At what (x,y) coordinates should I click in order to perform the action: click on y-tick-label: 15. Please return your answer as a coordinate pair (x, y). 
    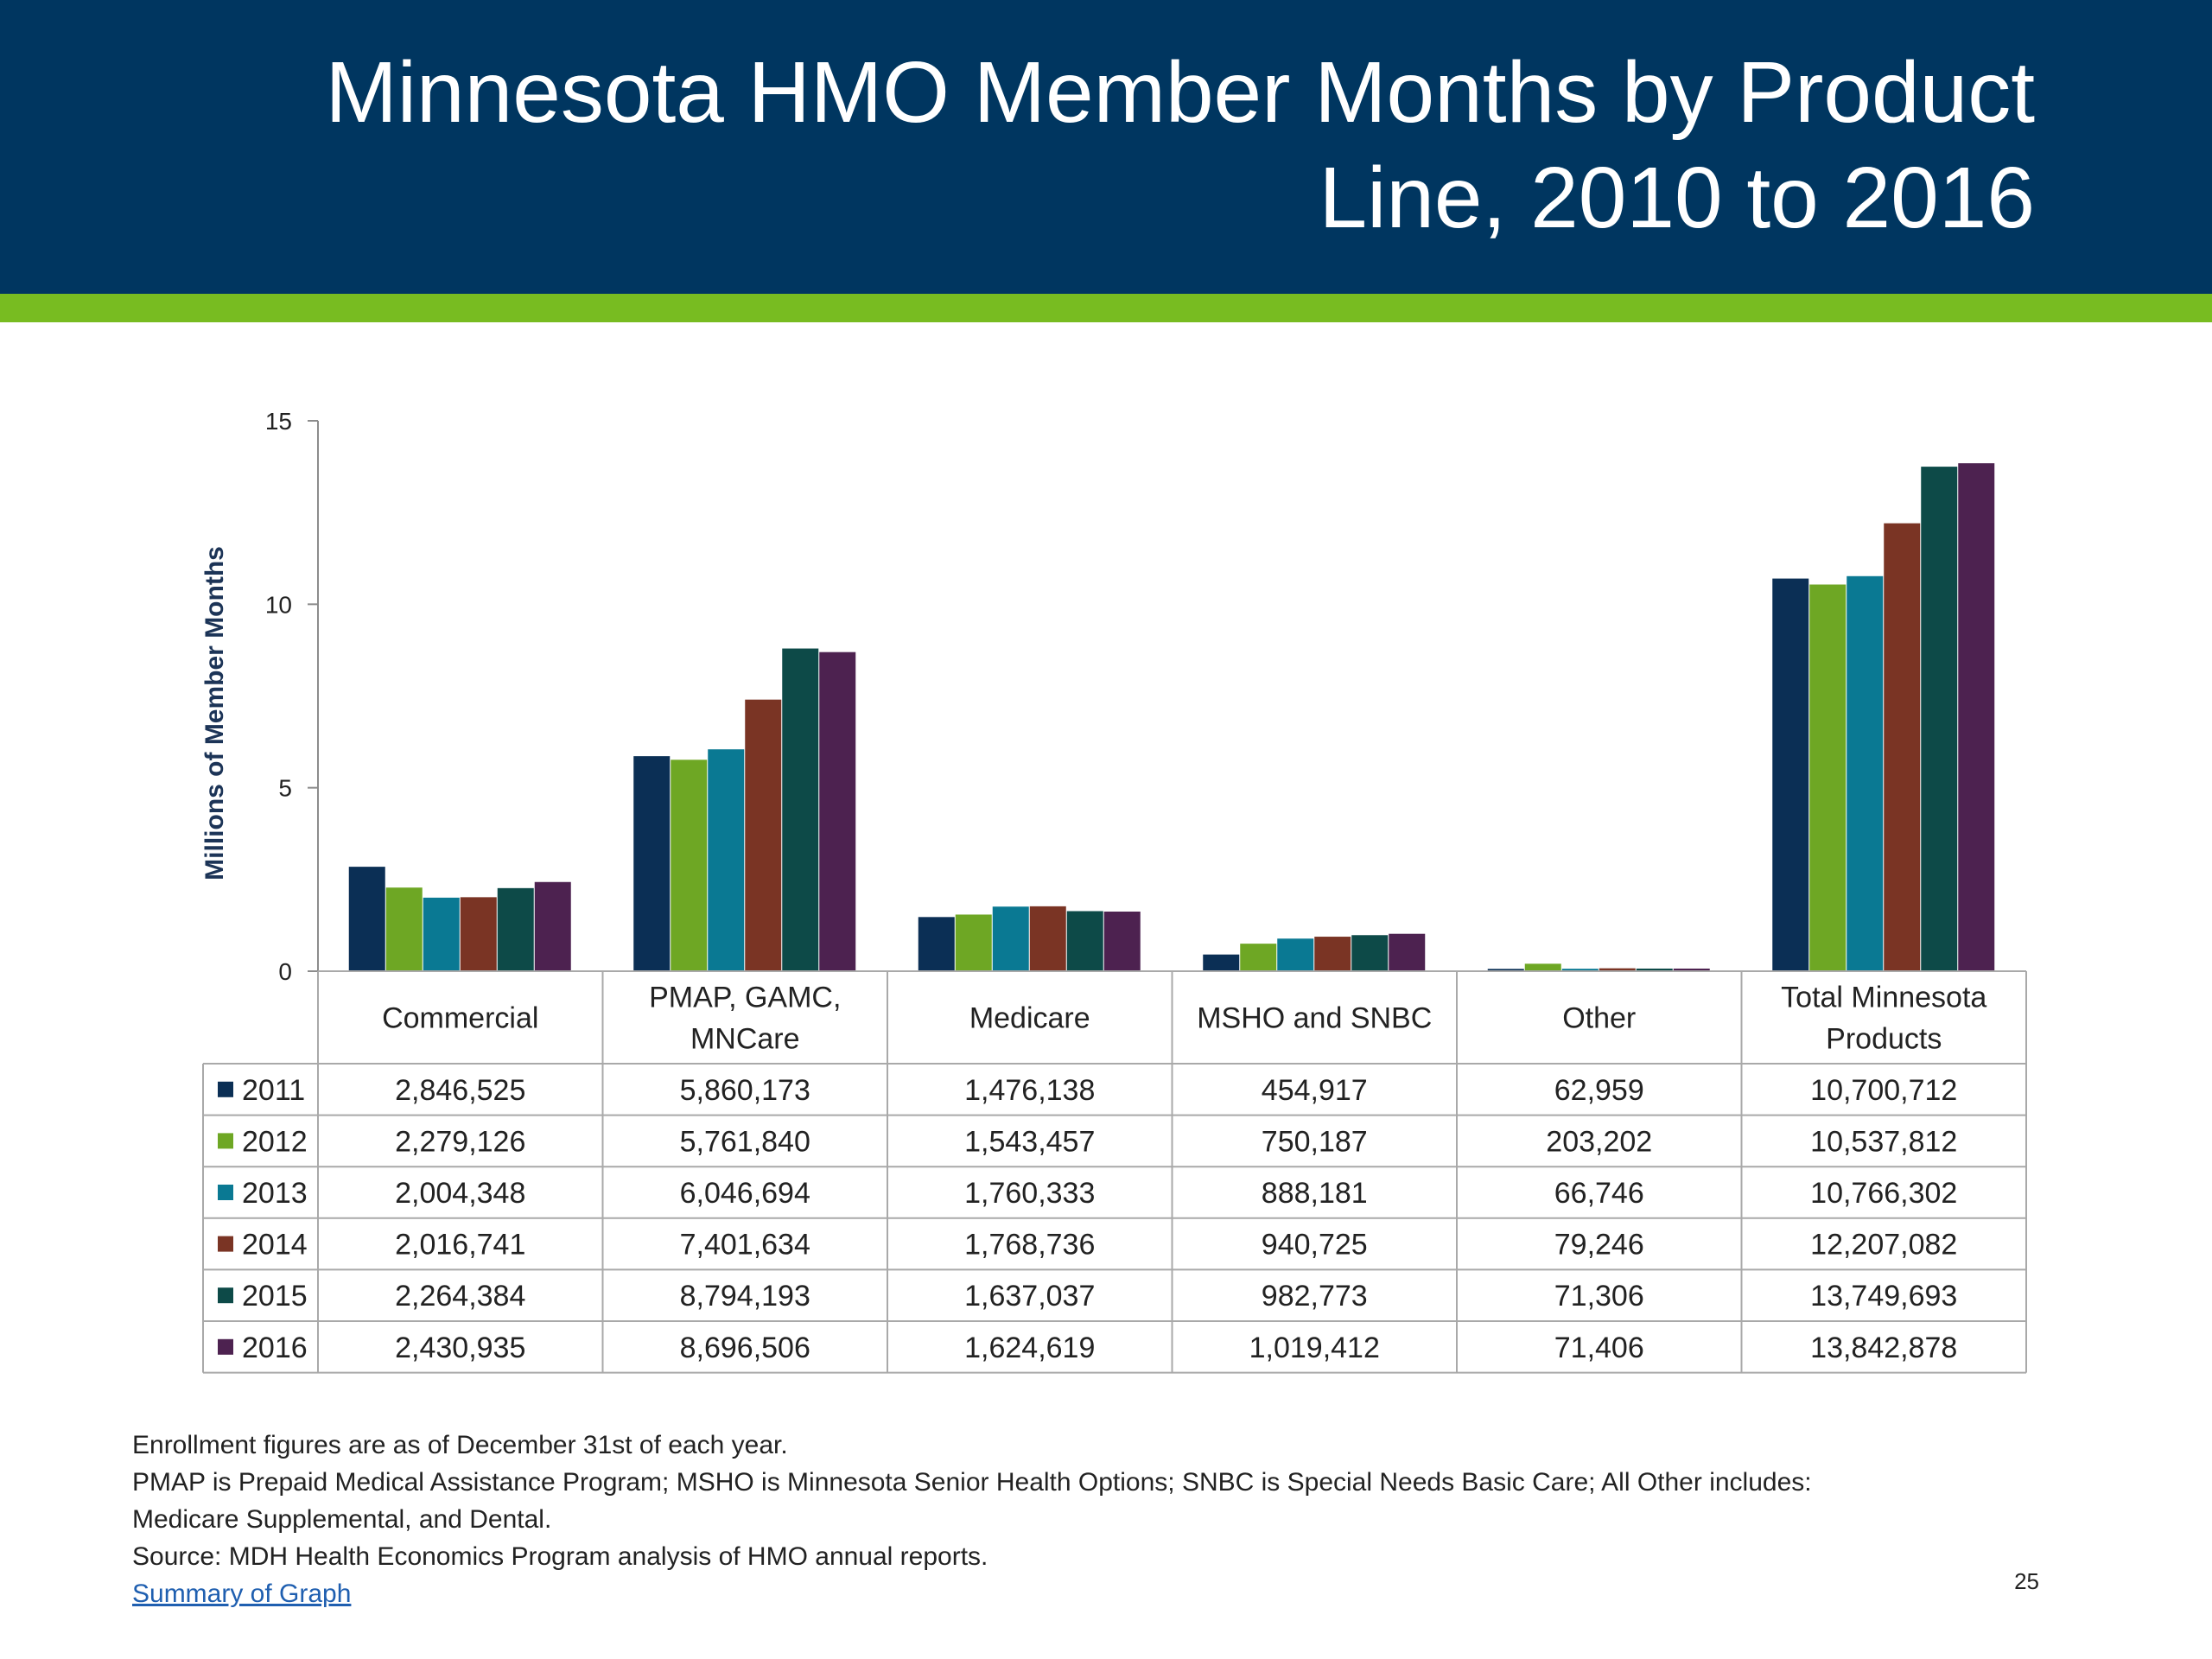
    Looking at the image, I should click on (278, 421).